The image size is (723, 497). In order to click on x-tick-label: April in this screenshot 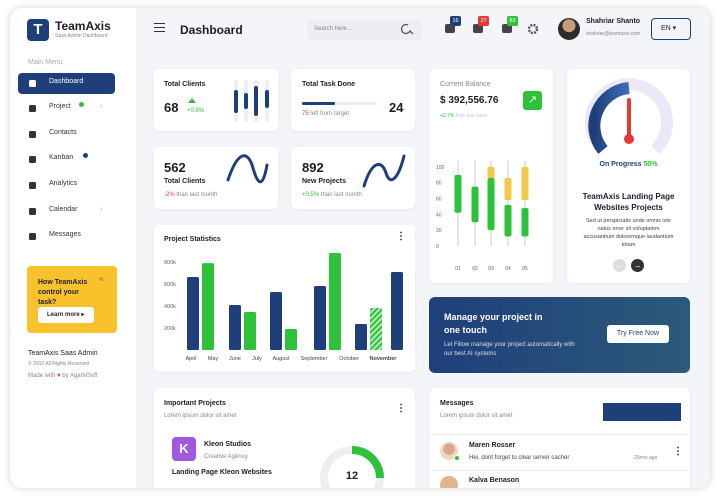, I will do `click(190, 359)`.